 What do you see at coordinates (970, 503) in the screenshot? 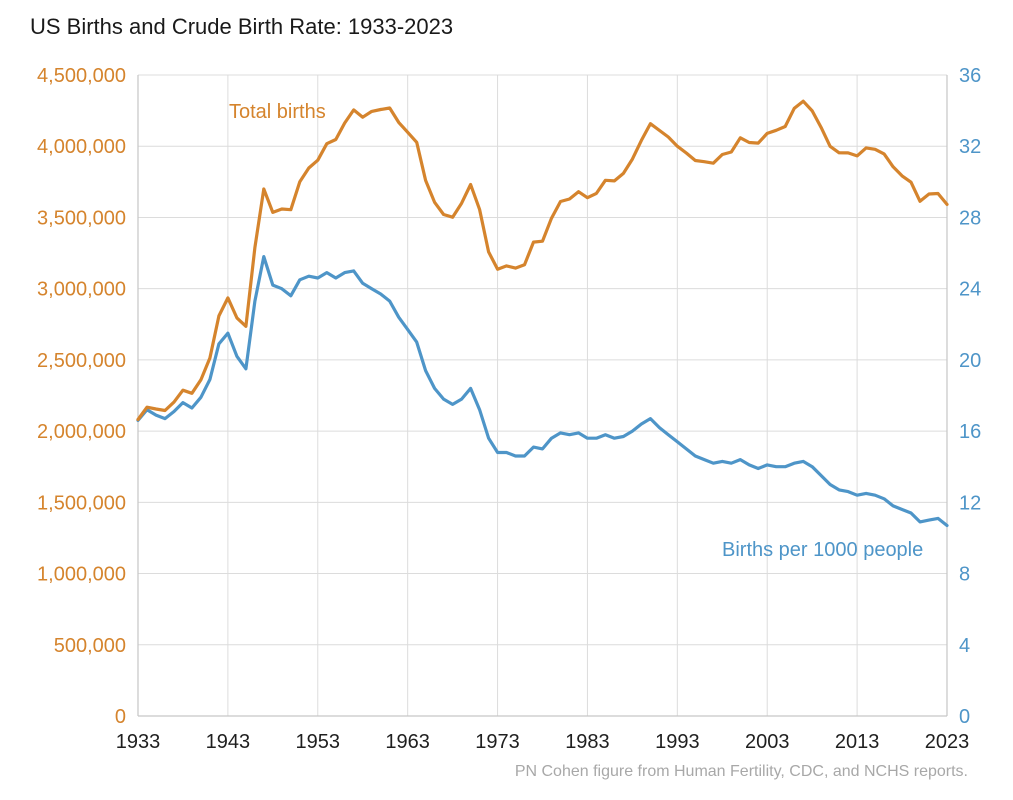
I see `right-axis-tick-label: 12` at bounding box center [970, 503].